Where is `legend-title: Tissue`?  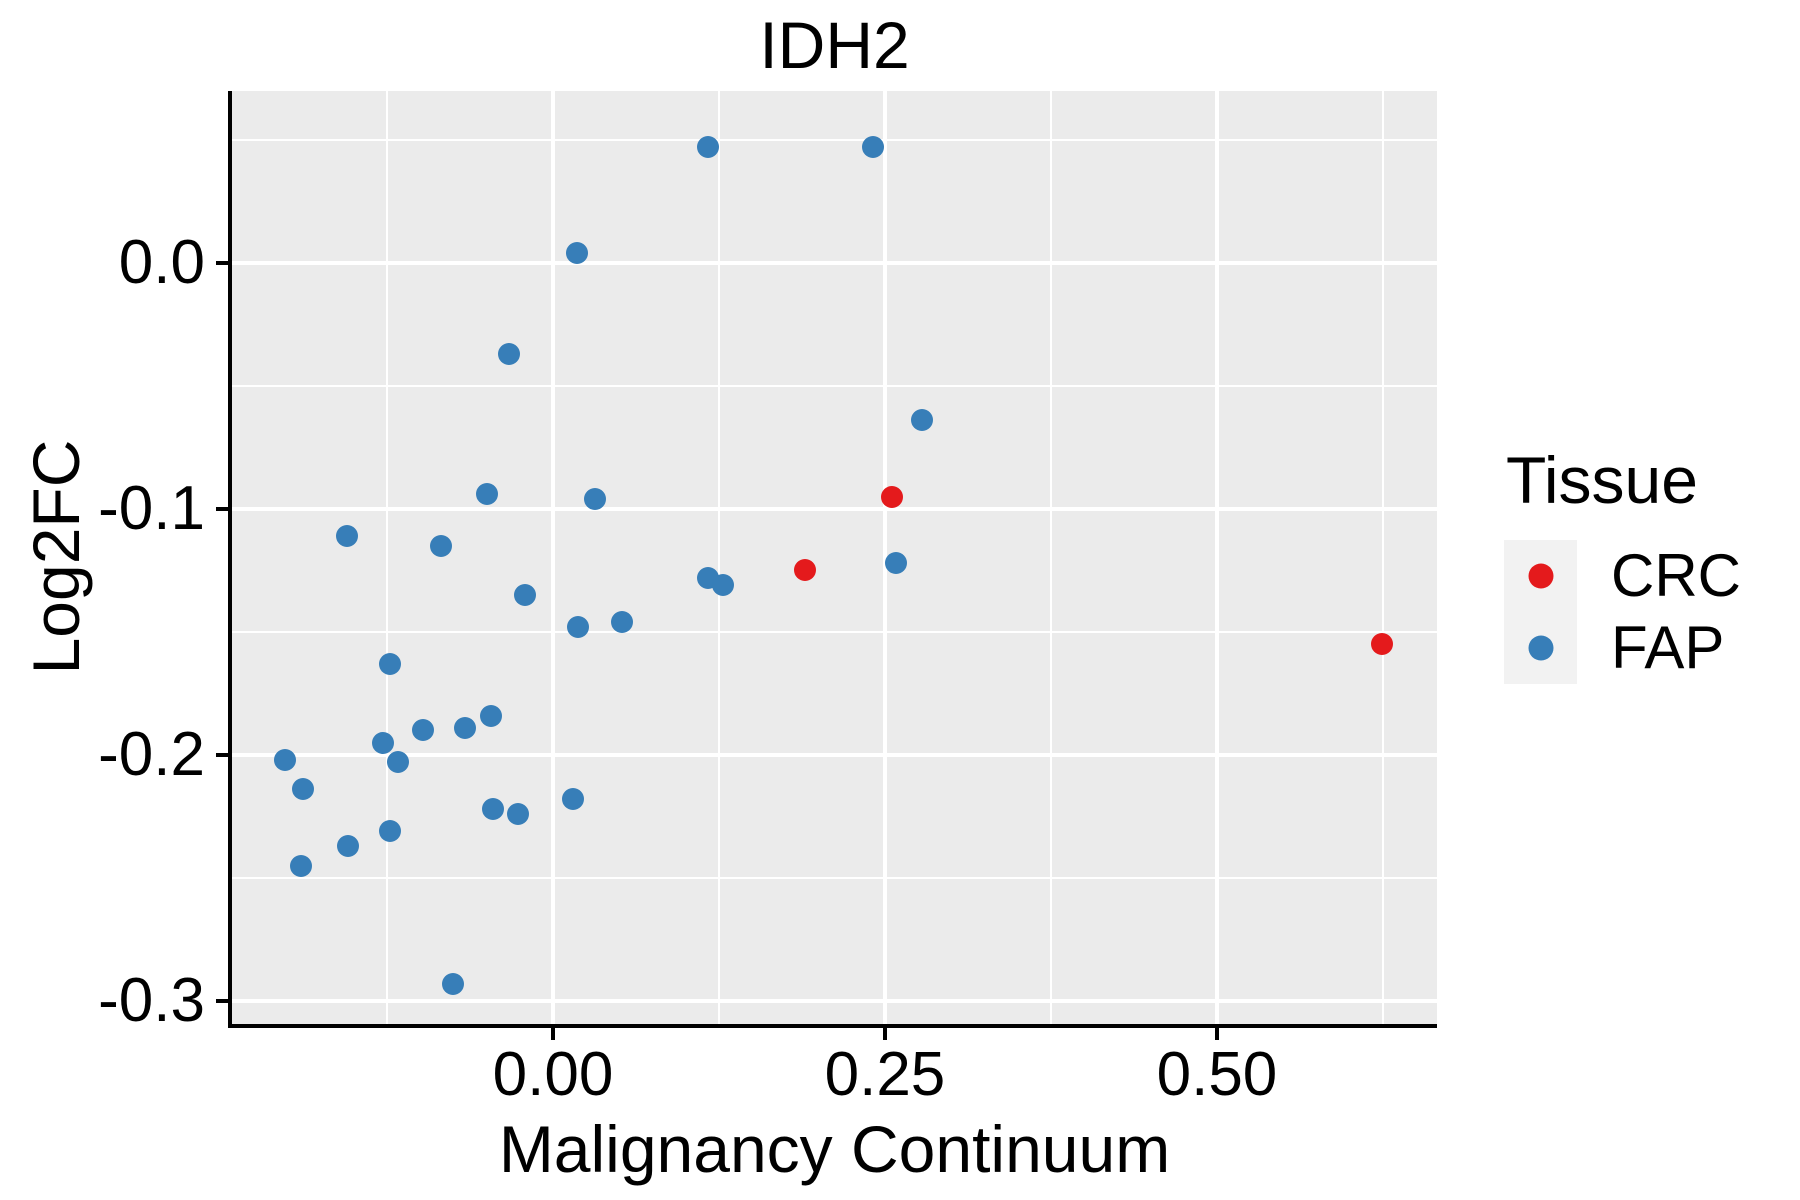
legend-title: Tissue is located at coordinates (1602, 480).